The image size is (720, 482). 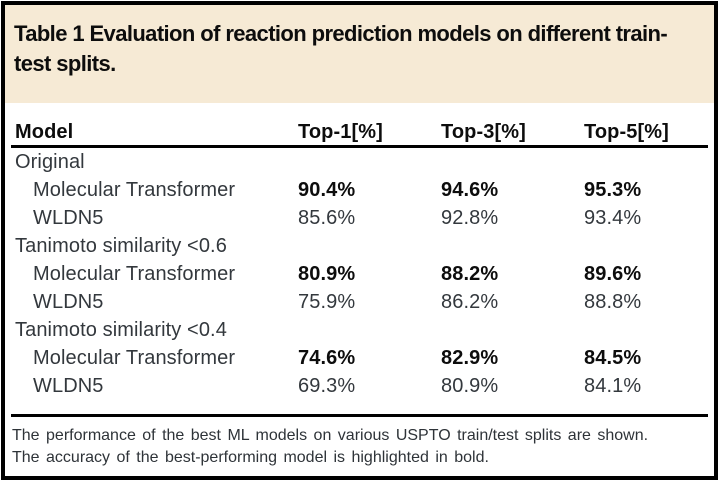 What do you see at coordinates (470, 217) in the screenshot?
I see `top3-value: 92.8%` at bounding box center [470, 217].